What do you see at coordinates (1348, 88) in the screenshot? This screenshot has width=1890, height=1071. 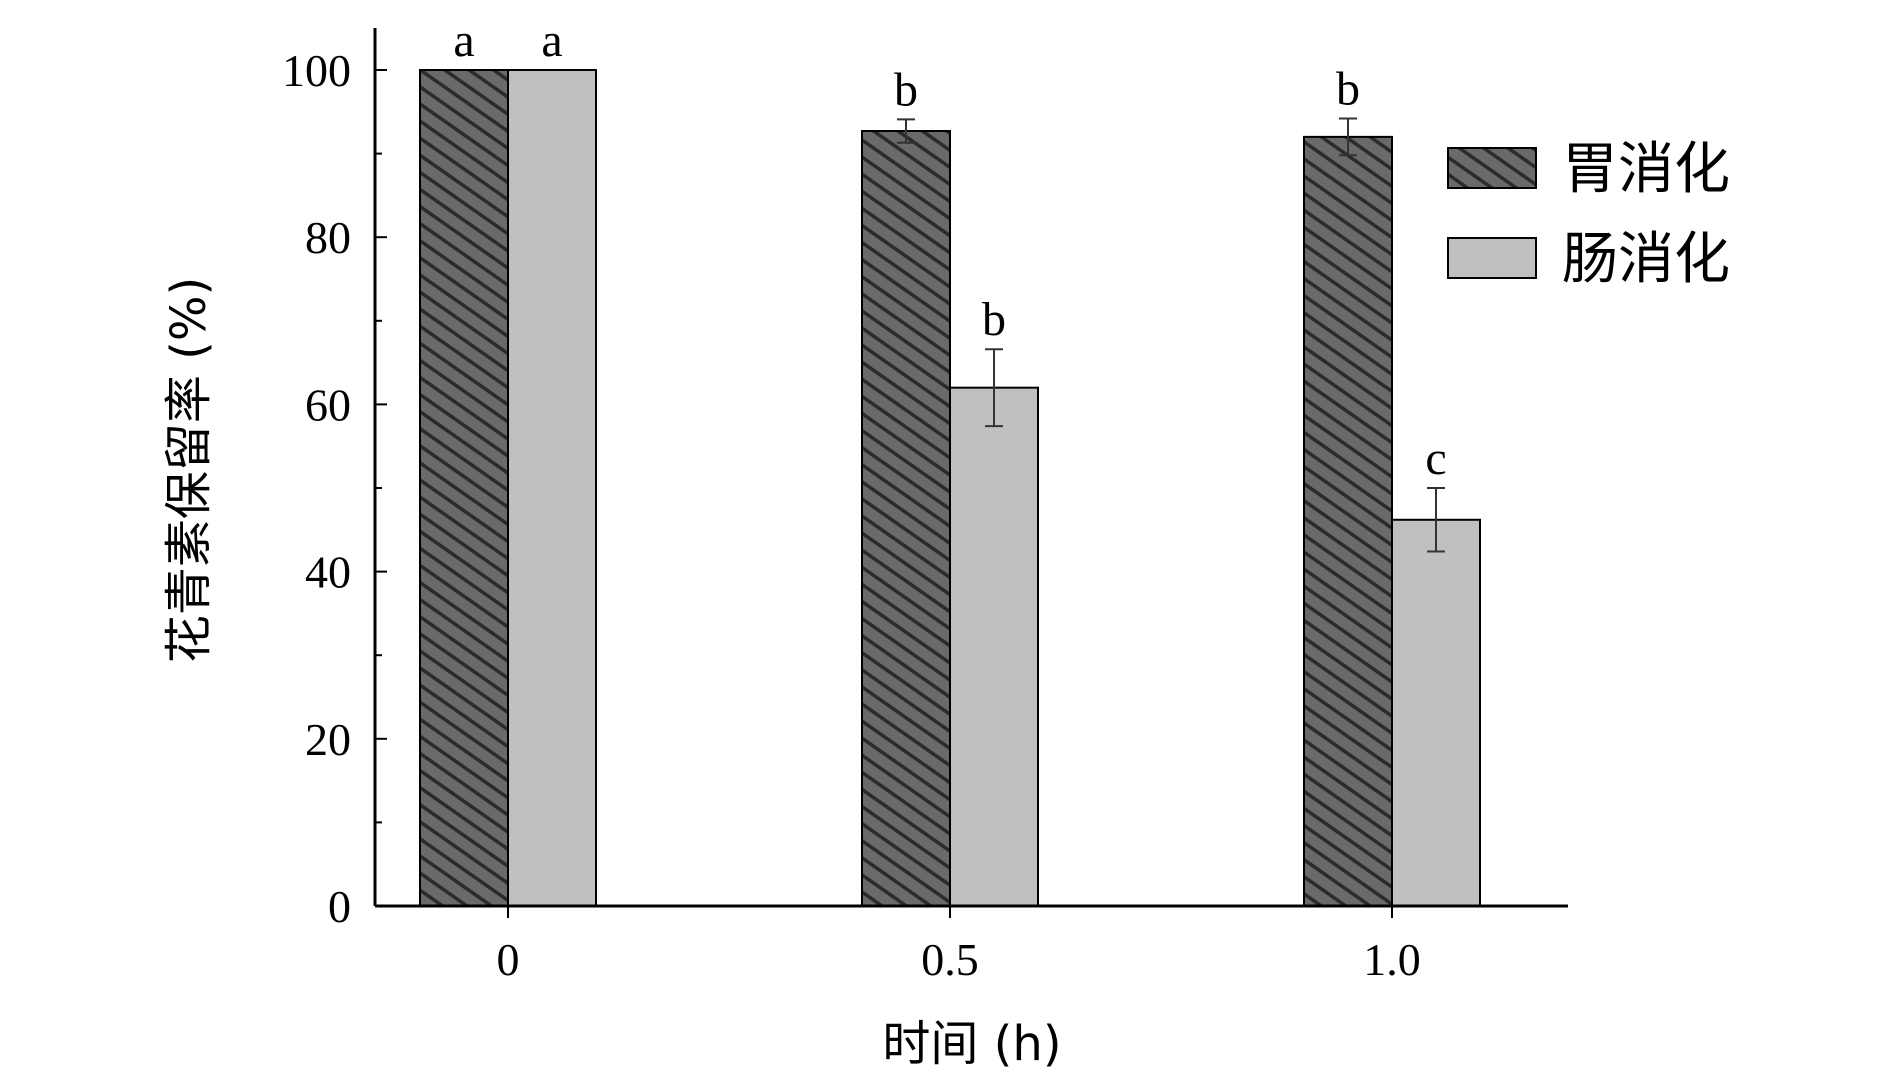 I see `significance-label-gastric-2: b` at bounding box center [1348, 88].